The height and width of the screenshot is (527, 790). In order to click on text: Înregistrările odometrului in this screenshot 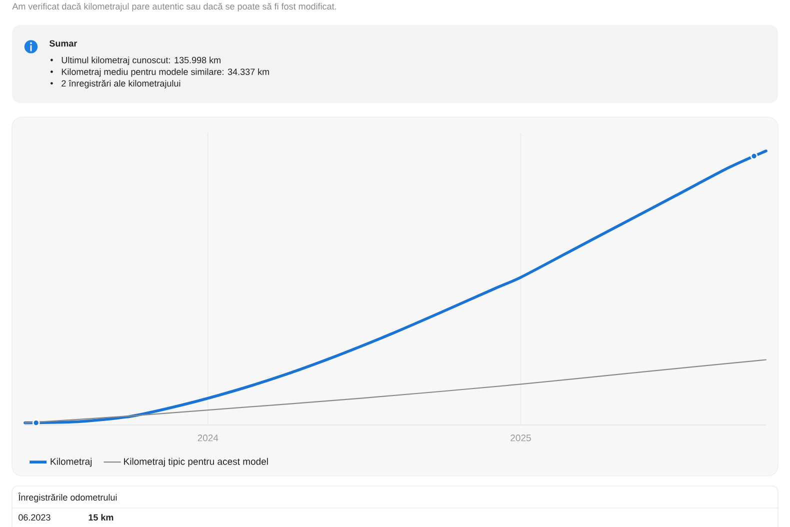, I will do `click(67, 497)`.